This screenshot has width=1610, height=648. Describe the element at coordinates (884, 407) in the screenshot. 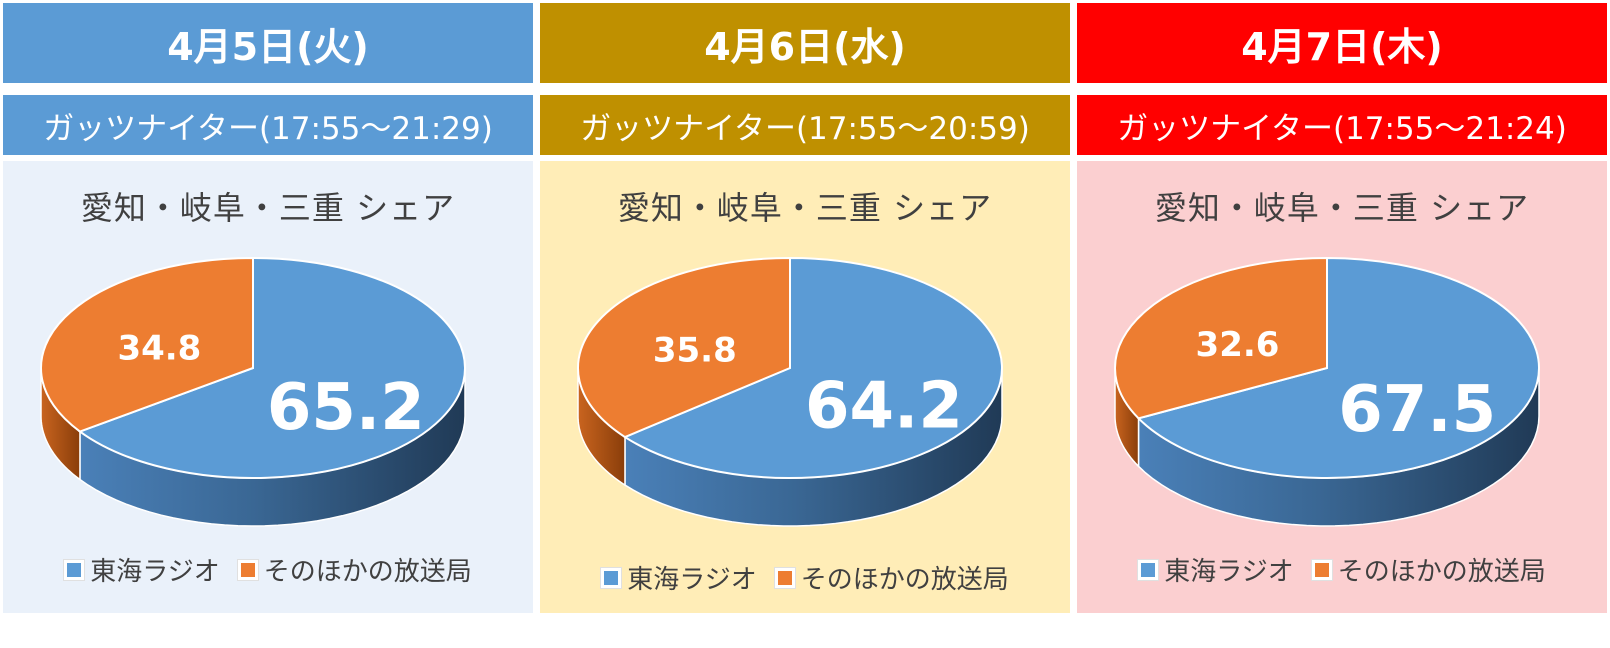

I see `data-label-tokai: 64.2` at that location.